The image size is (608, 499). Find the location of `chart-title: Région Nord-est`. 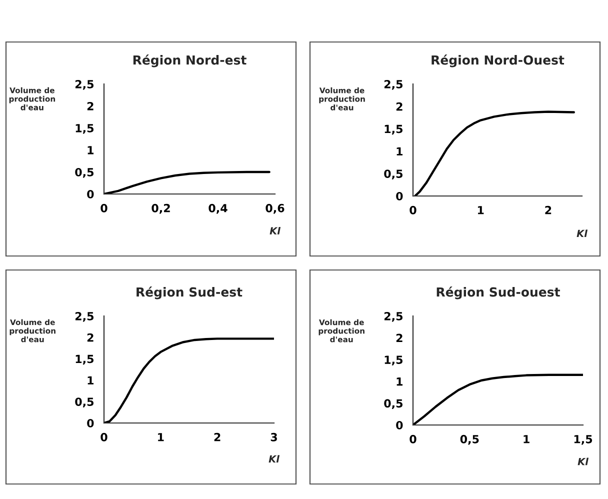

chart-title: Région Nord-est is located at coordinates (189, 61).